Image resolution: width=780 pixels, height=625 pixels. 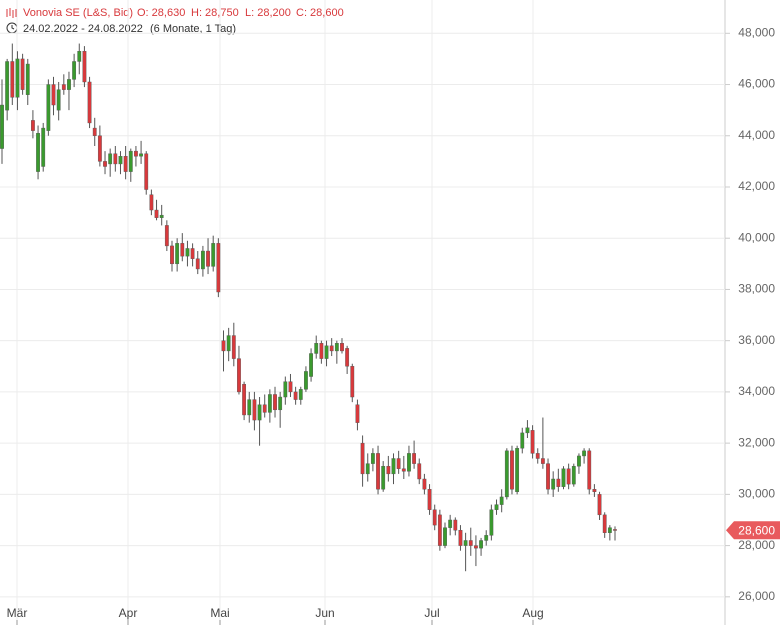 I want to click on ohlc-label: C: 28,600, so click(x=320, y=13).